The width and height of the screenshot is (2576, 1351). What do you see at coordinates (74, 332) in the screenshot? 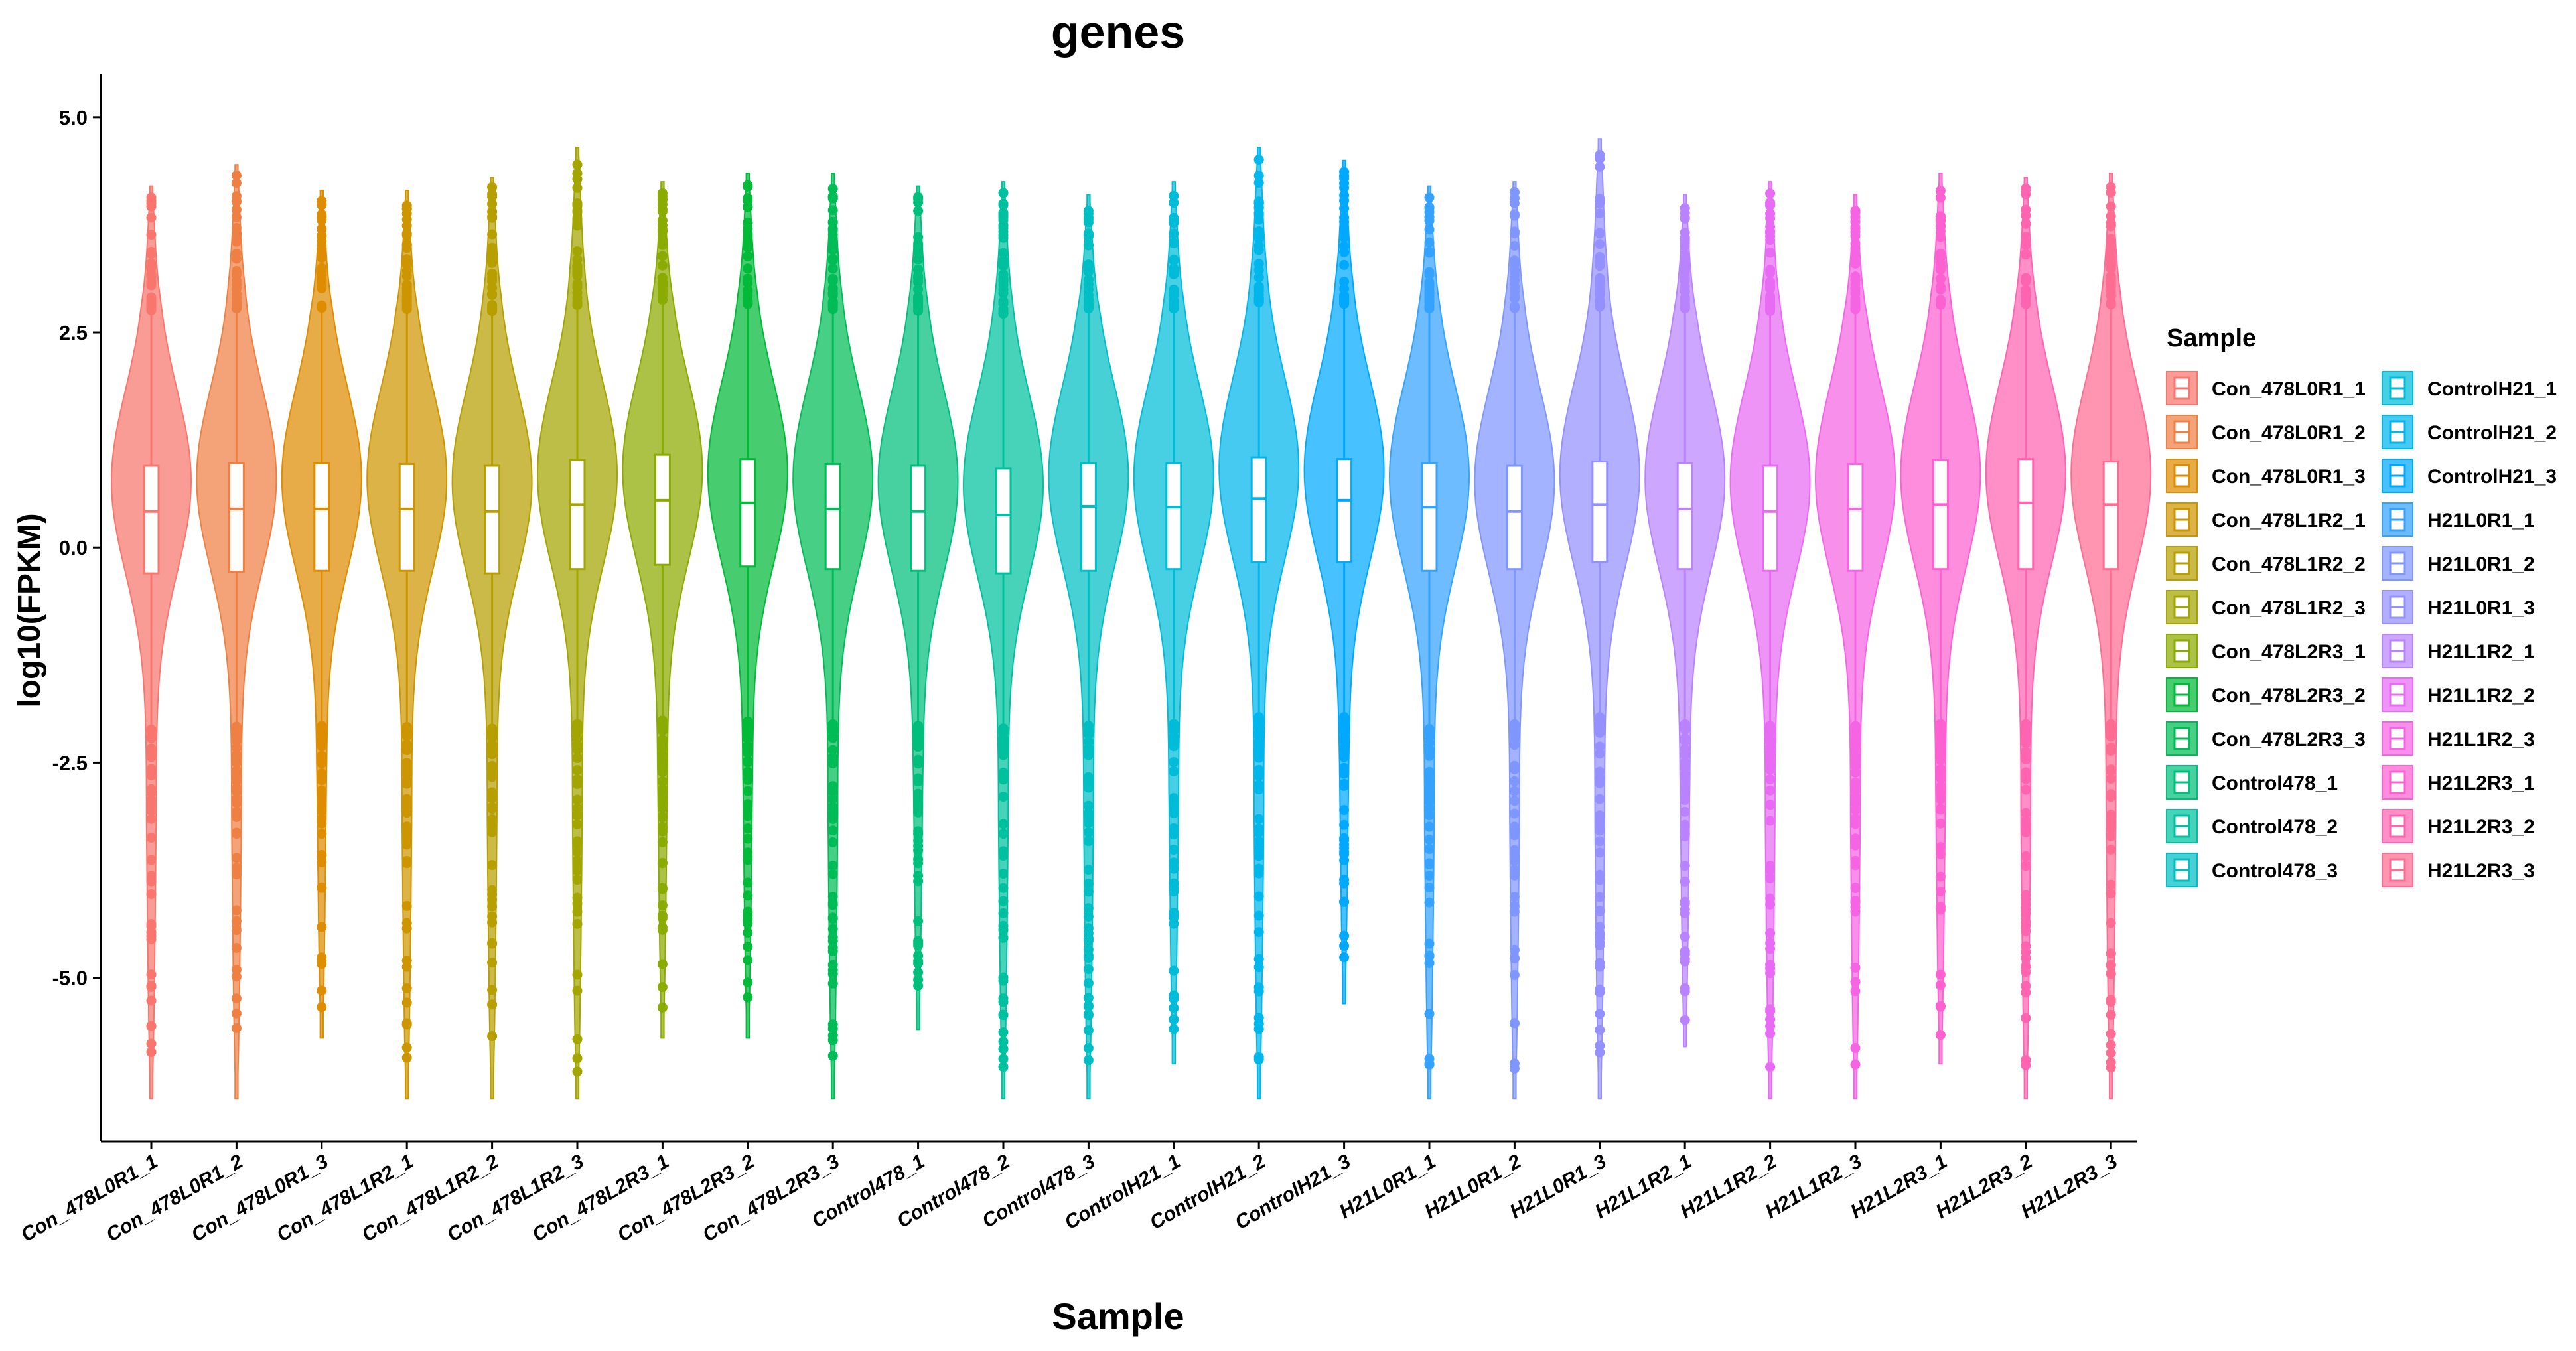
I see `y-tick-label: 2.5` at bounding box center [74, 332].